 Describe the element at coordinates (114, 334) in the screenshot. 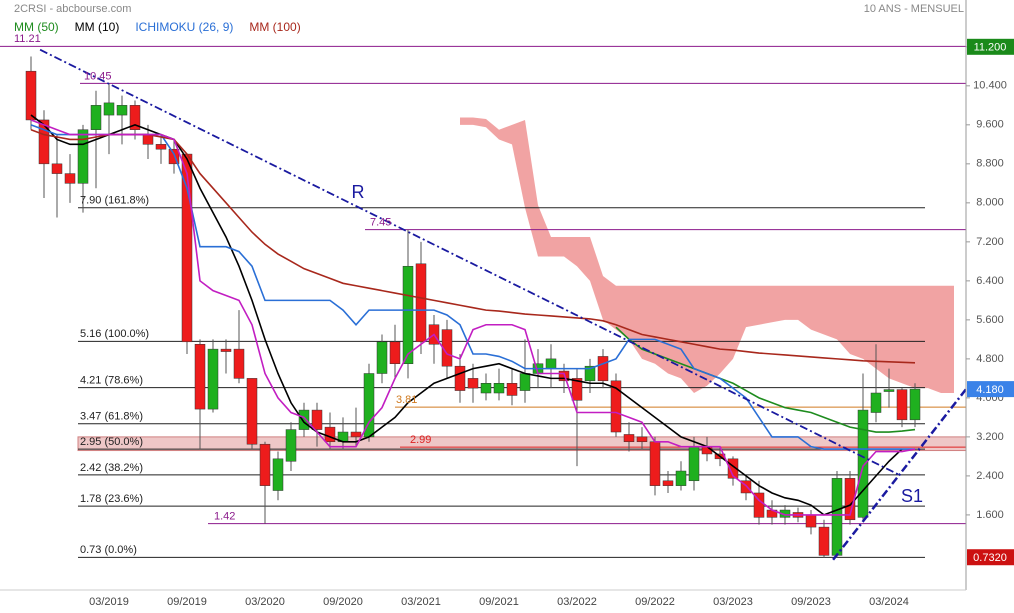

I see `fib-label: 5.16 (100.0%)` at that location.